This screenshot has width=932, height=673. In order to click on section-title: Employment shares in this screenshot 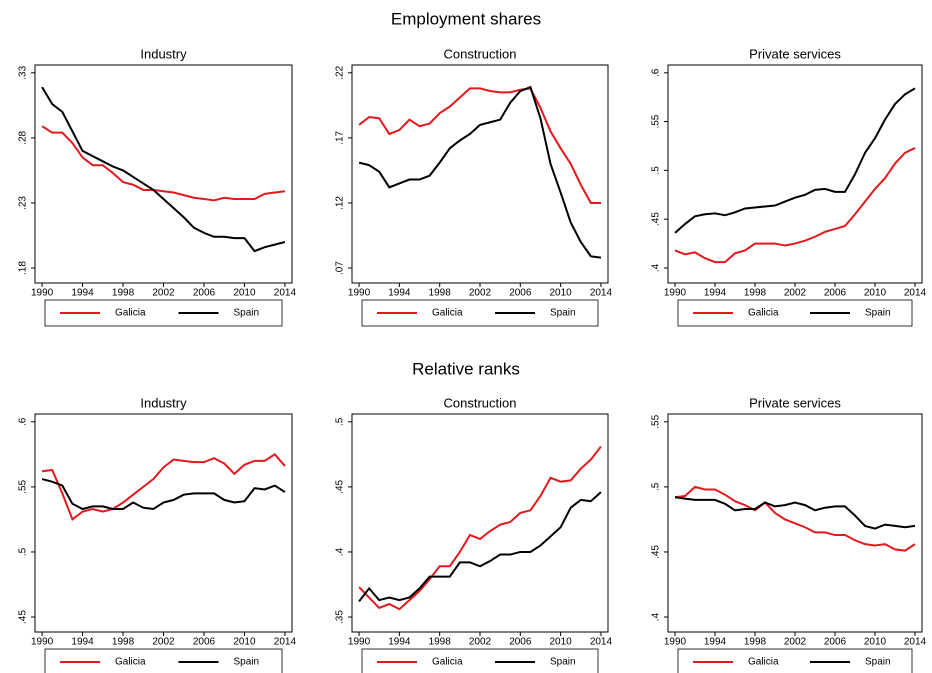, I will do `click(466, 18)`.